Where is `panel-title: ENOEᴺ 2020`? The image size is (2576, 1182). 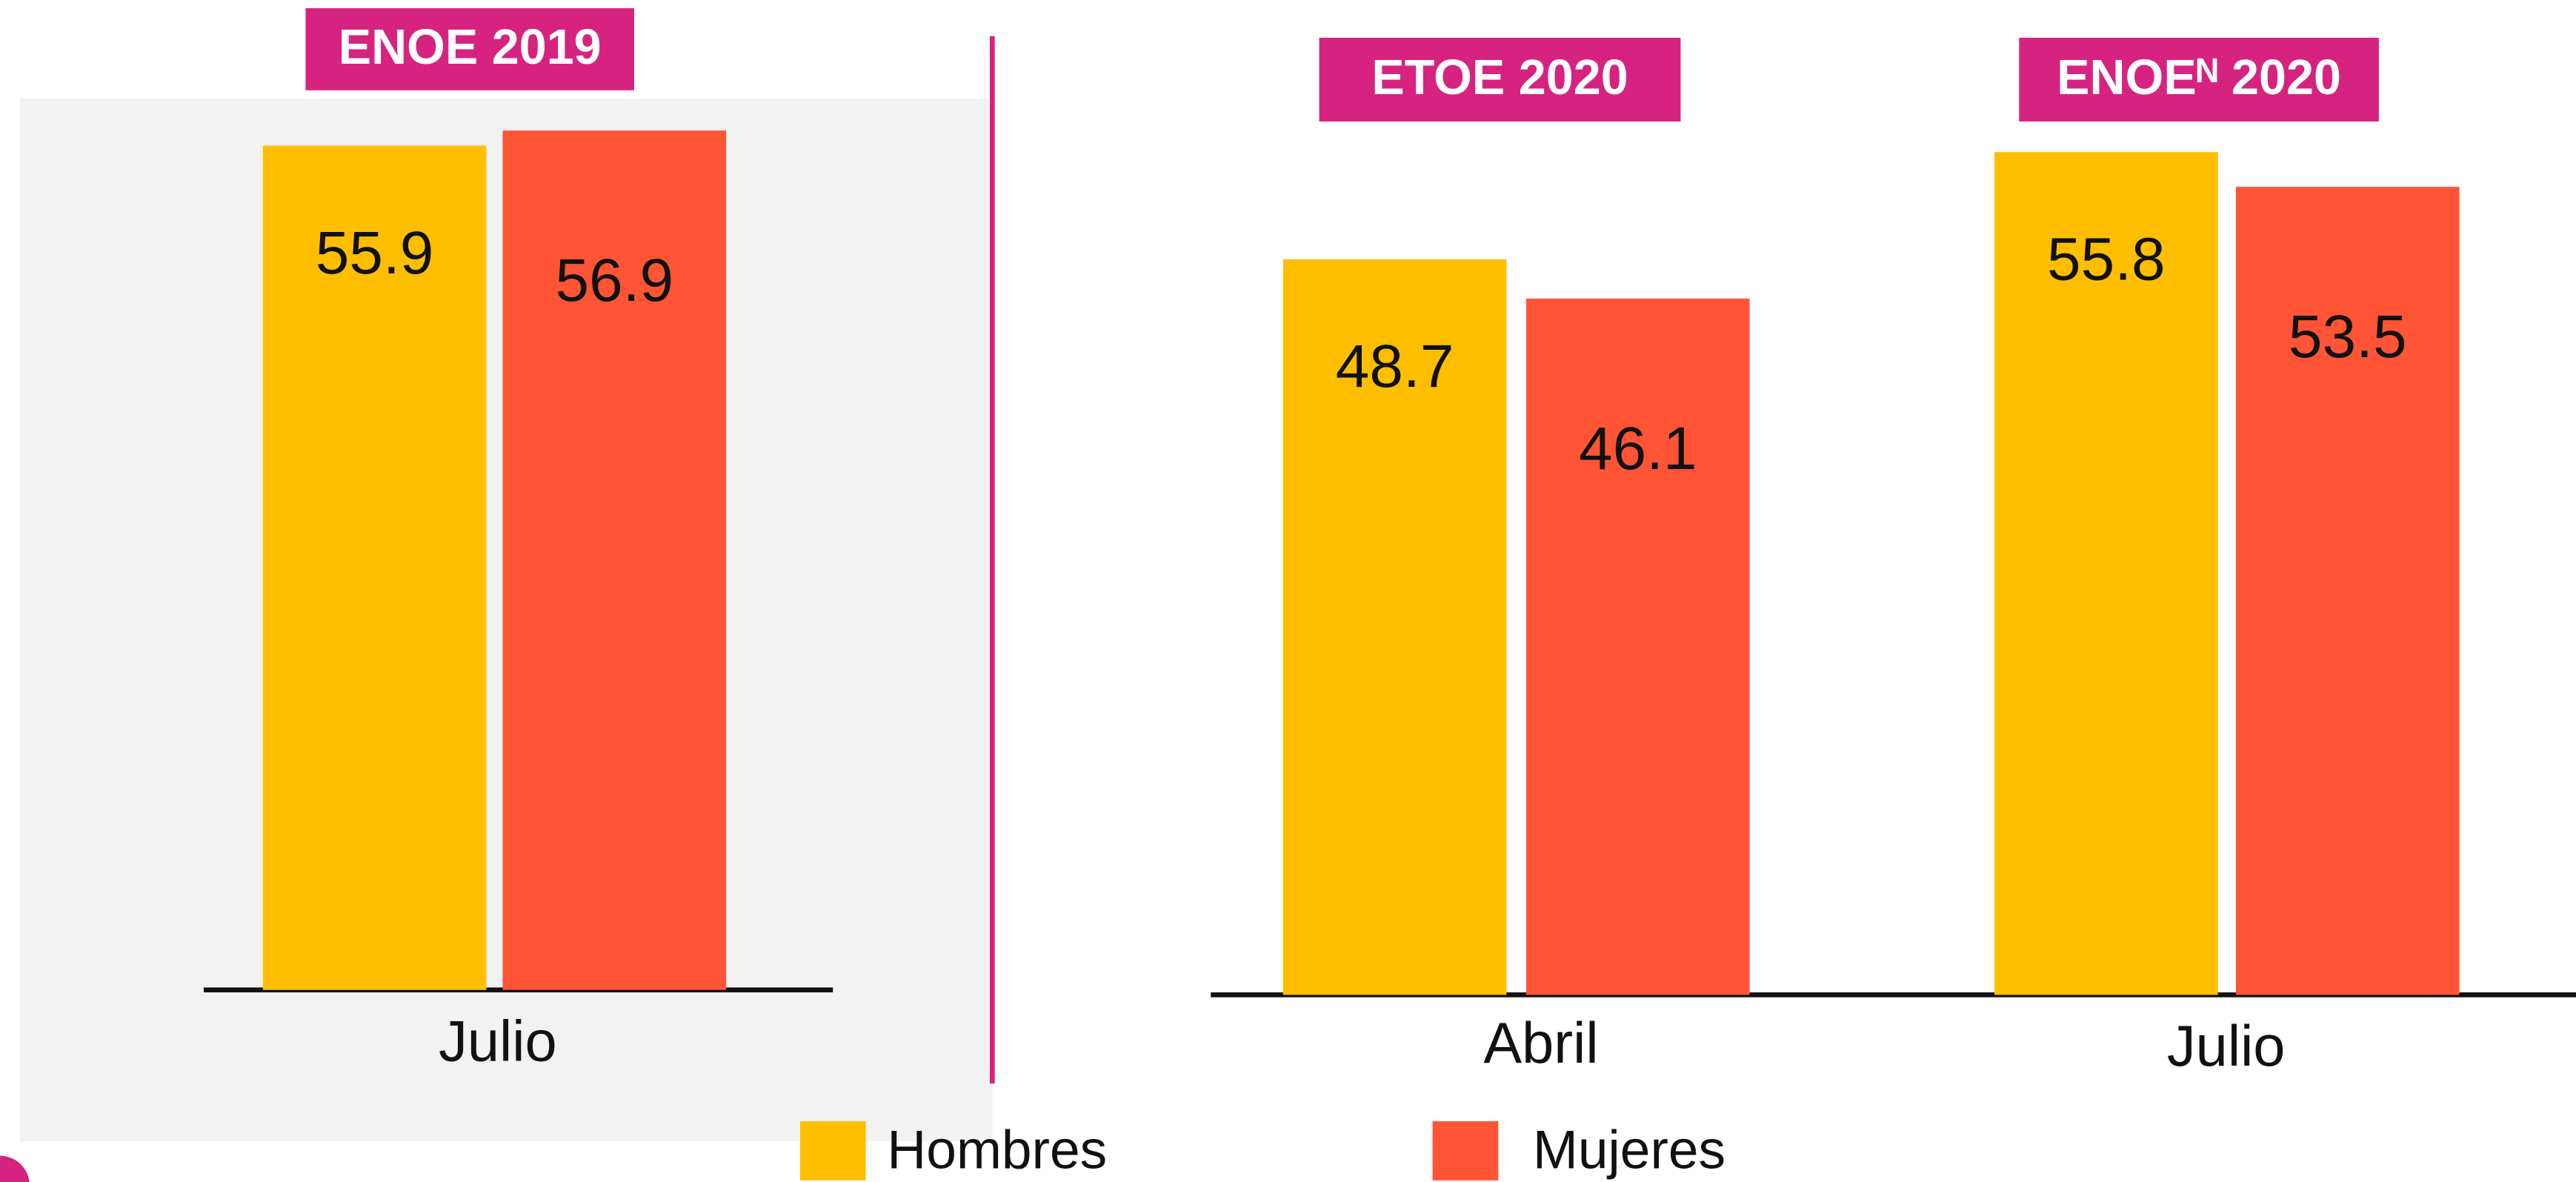
panel-title: ENOEᴺ 2020 is located at coordinates (2199, 77).